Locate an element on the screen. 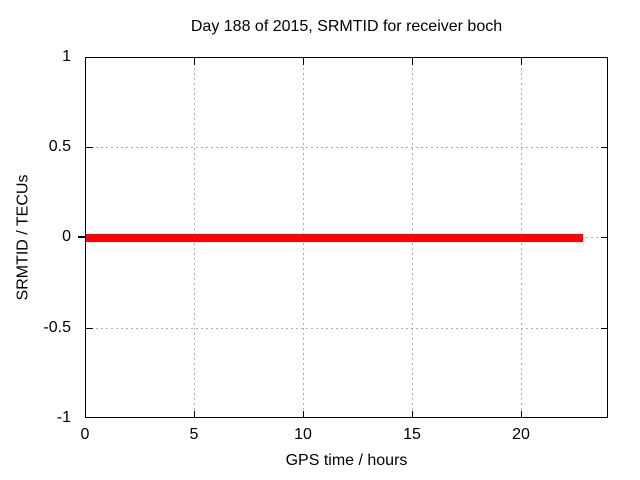 This screenshot has width=640, height=480. y-tick-label-0.5: 0.5 is located at coordinates (59, 146).